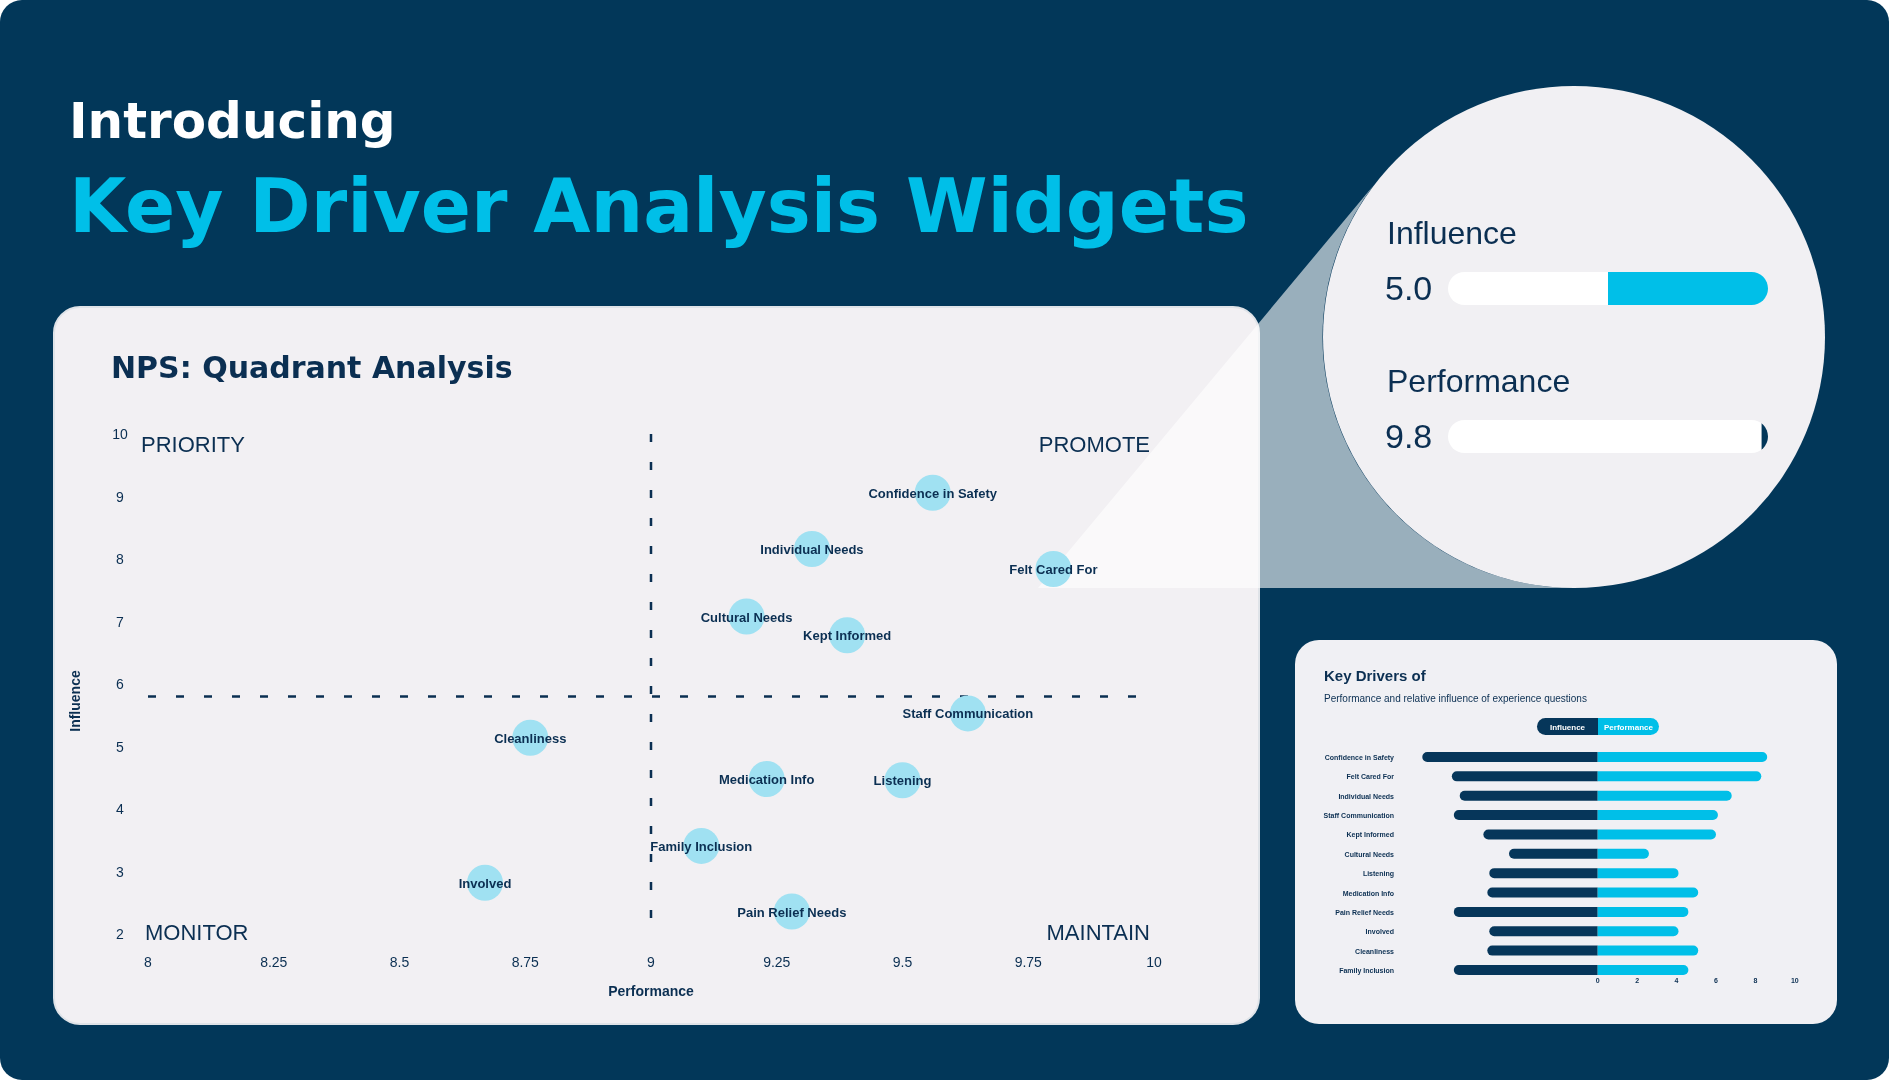 The height and width of the screenshot is (1080, 1889). Describe the element at coordinates (120, 871) in the screenshot. I see `y-tick-label: 3` at that location.